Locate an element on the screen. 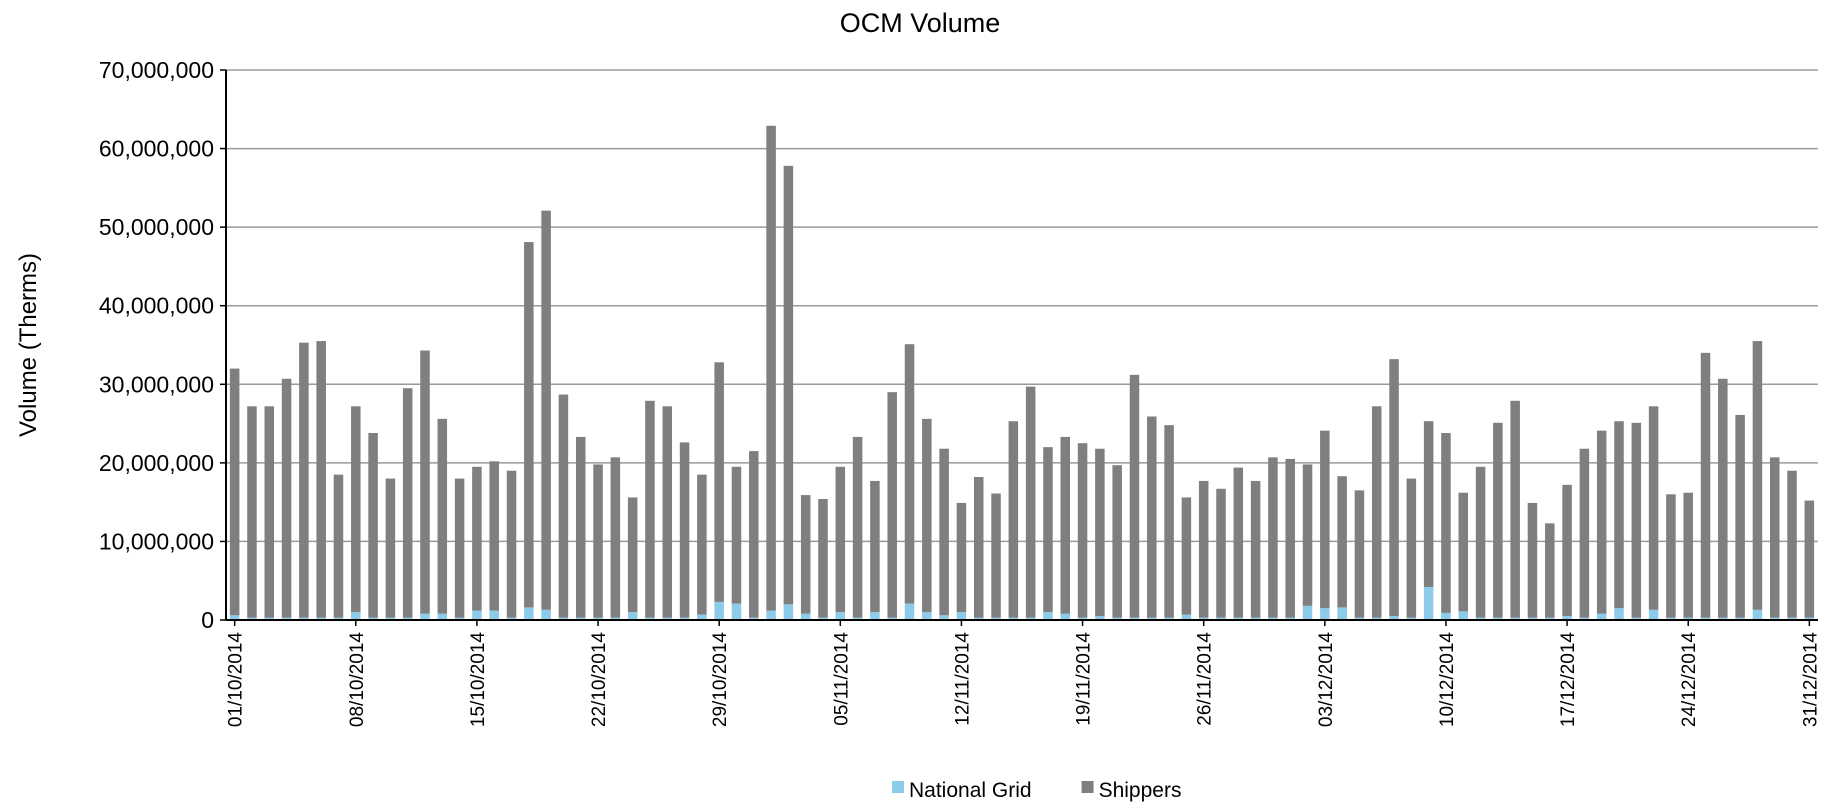 The width and height of the screenshot is (1832, 805). x-tick-label: 19/11/2014 is located at coordinates (1084, 679).